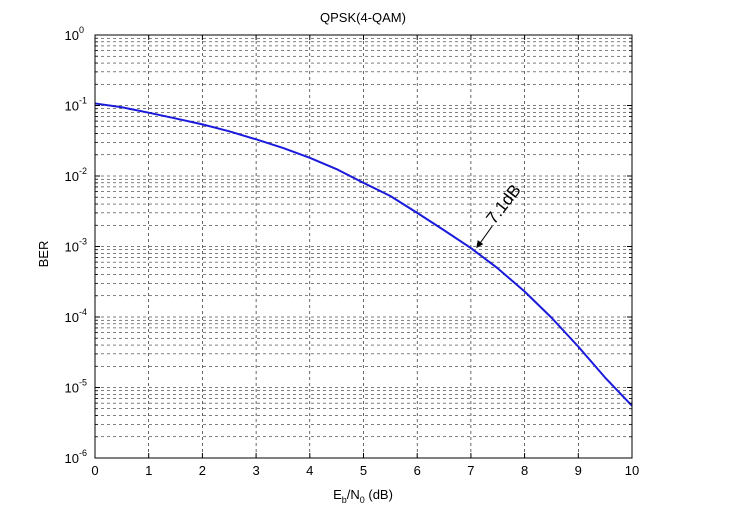 The image size is (756, 510). I want to click on x-axis-label-mid: /N, so click(353, 494).